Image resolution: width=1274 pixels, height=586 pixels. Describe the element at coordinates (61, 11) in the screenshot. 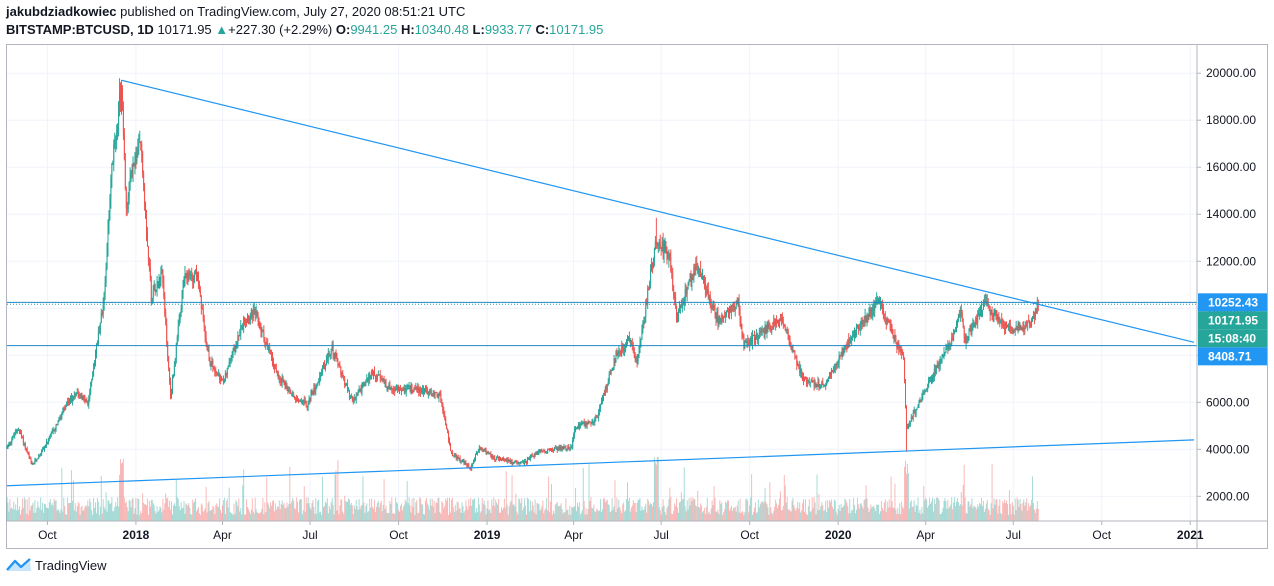

I see `author-name: jakubdziadkowiec` at that location.